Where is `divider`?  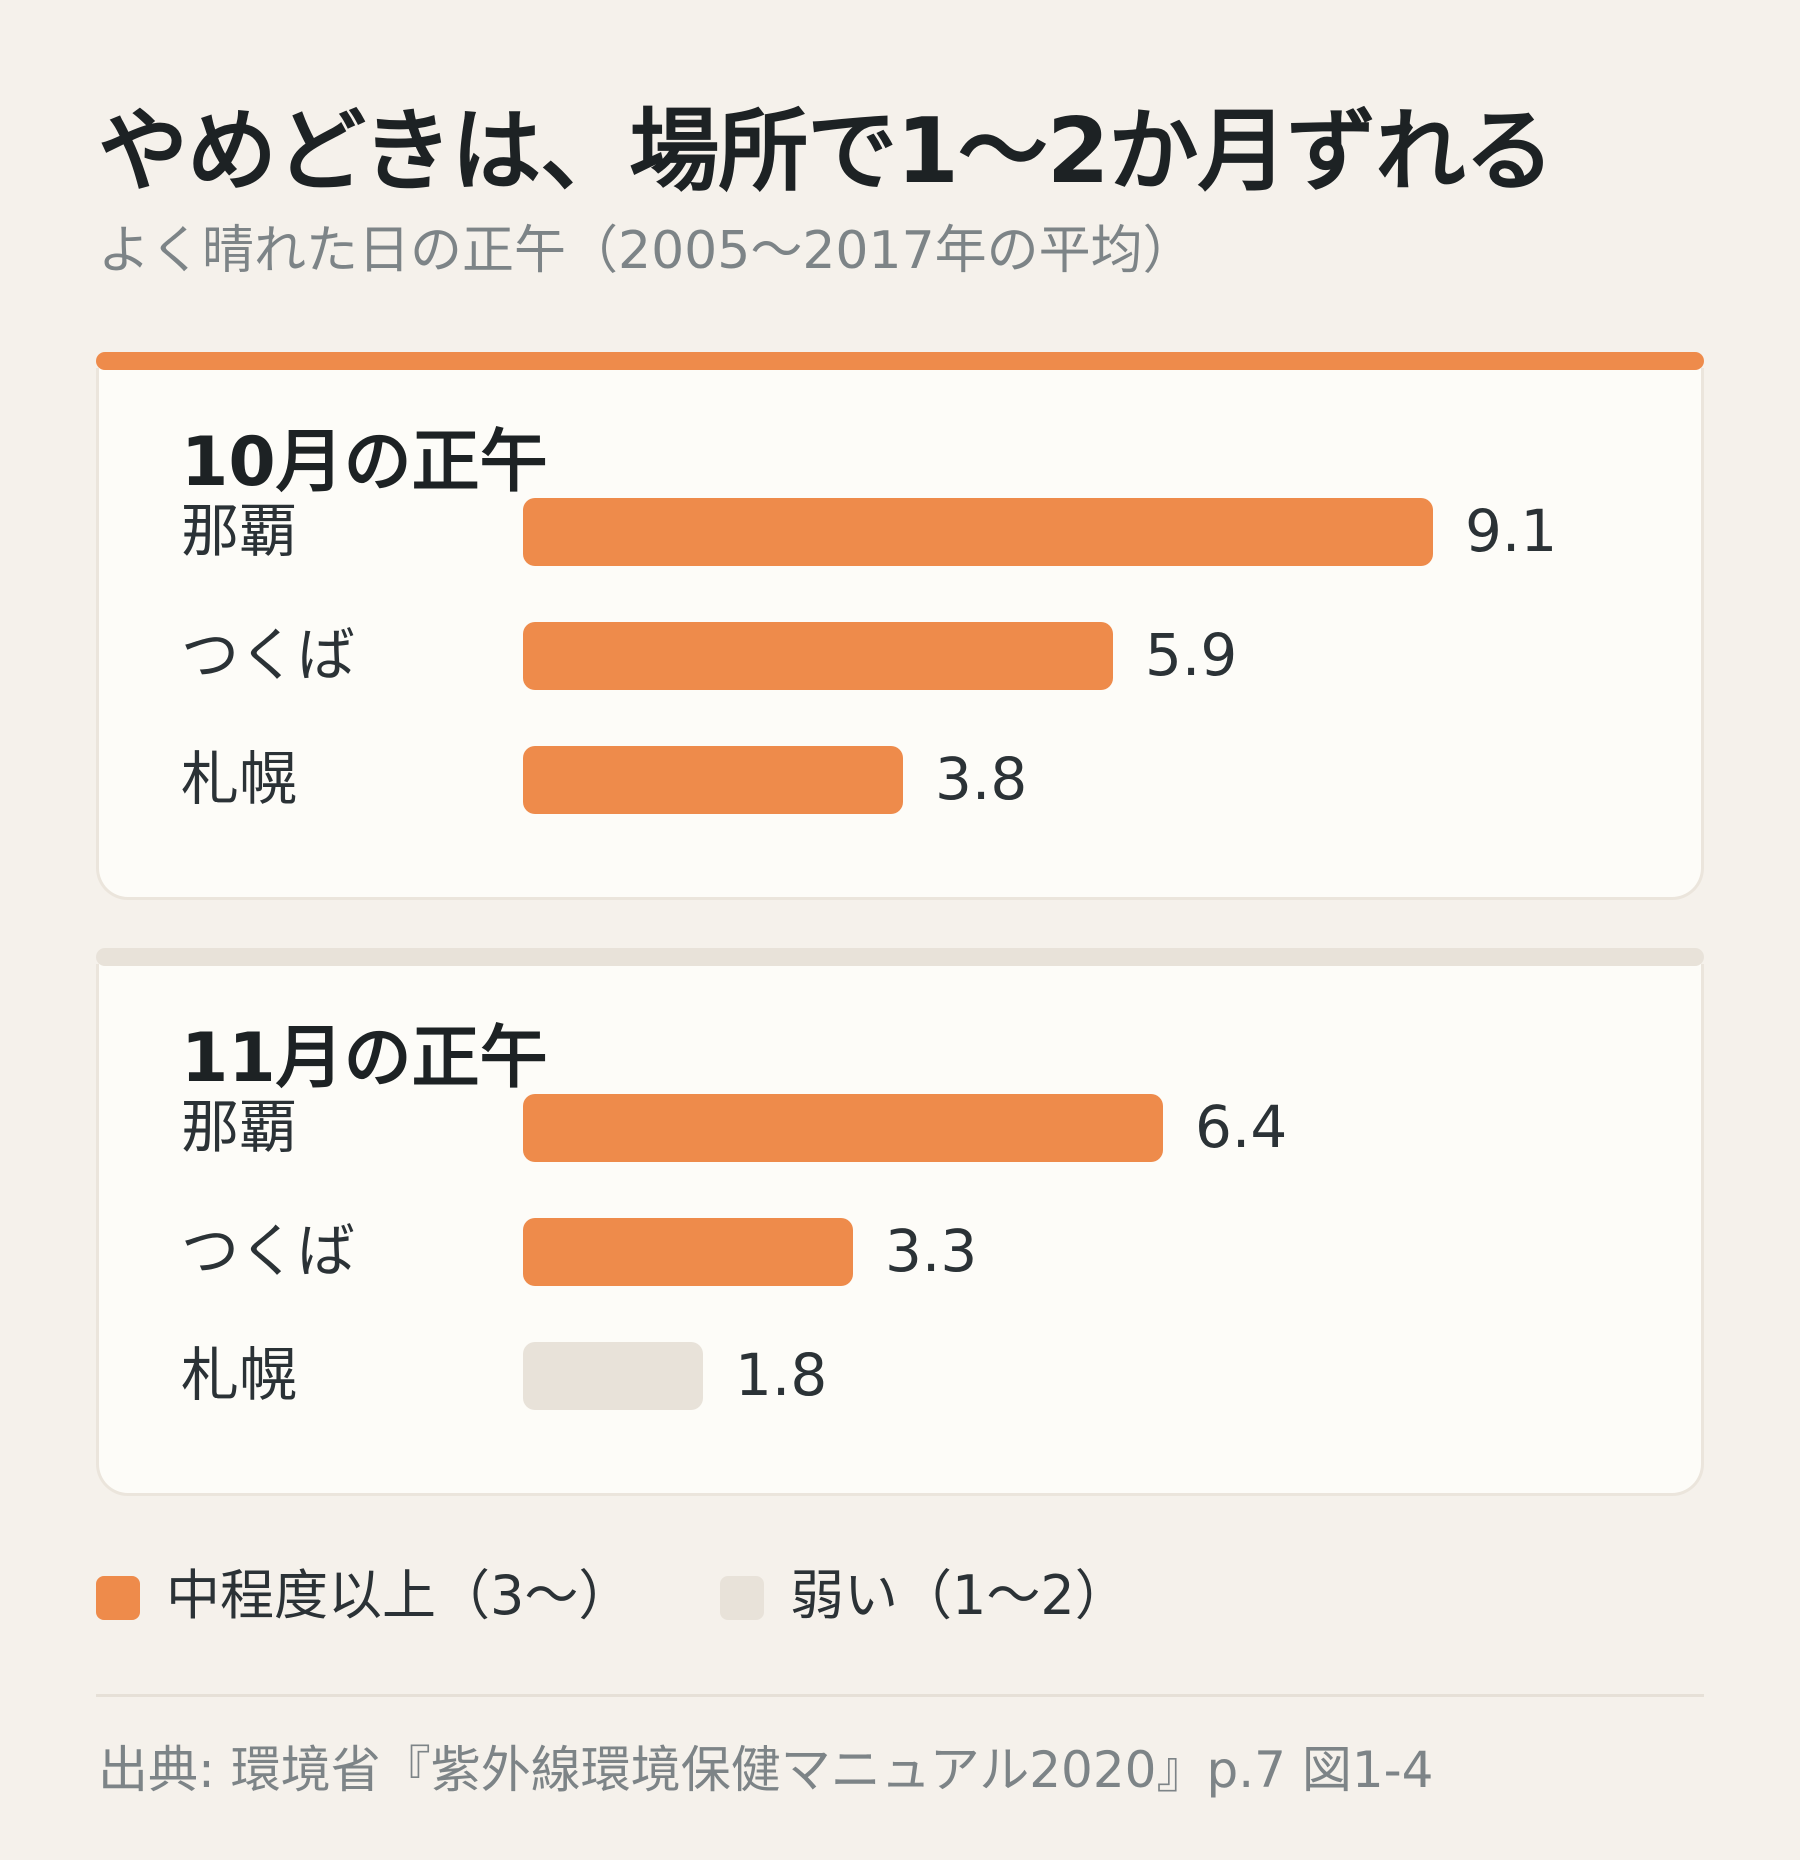
divider is located at coordinates (900, 1695).